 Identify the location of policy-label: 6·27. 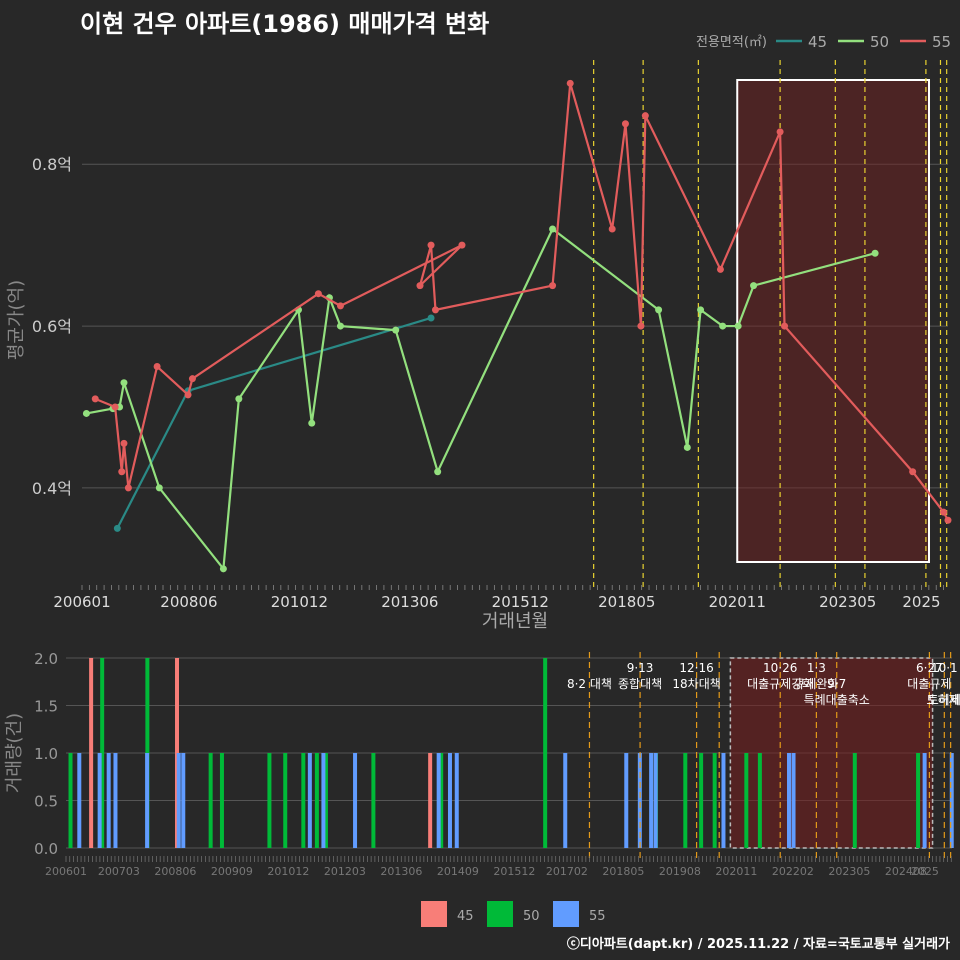
(929, 668).